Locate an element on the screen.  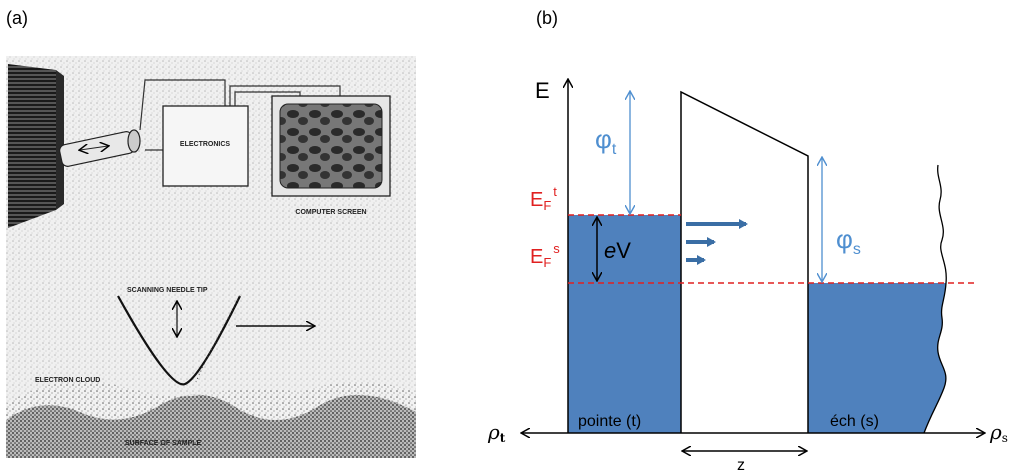
surface-label: SURFACE OF SAMPLE is located at coordinates (163, 443).